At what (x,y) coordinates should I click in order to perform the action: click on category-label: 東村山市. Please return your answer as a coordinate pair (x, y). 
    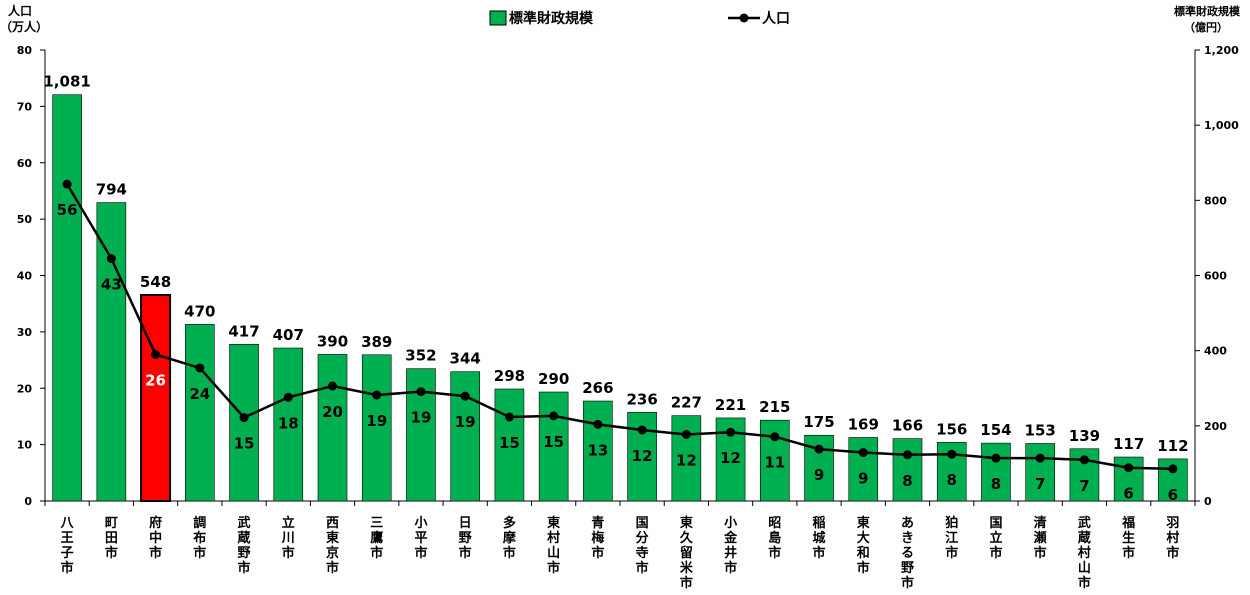
    Looking at the image, I should click on (553, 545).